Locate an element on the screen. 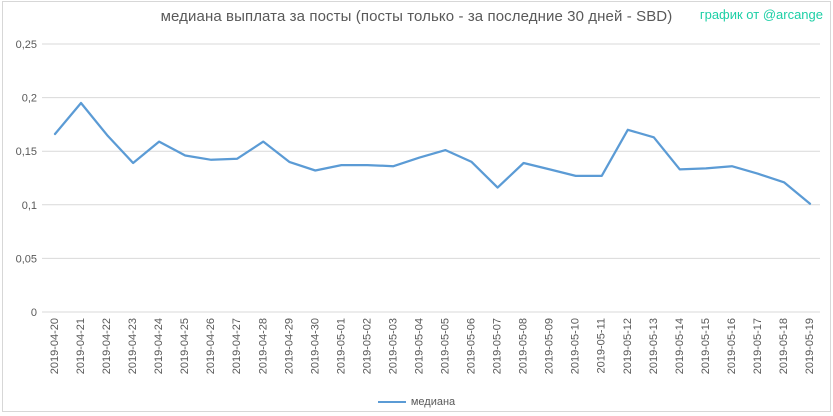 The height and width of the screenshot is (416, 833). x-tick-label: 2019-05-11 is located at coordinates (602, 345).